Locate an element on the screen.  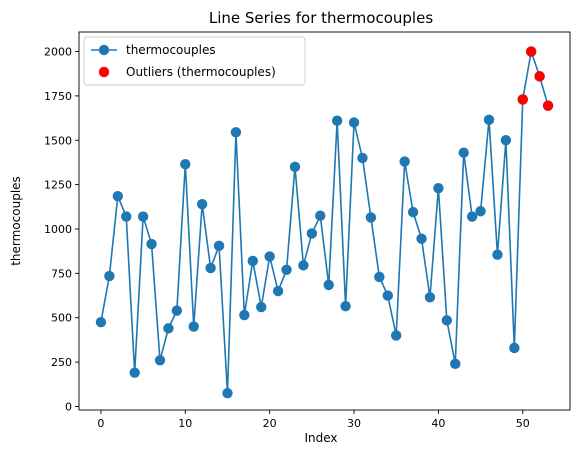
legend-swatch-outlier is located at coordinates (104, 72).